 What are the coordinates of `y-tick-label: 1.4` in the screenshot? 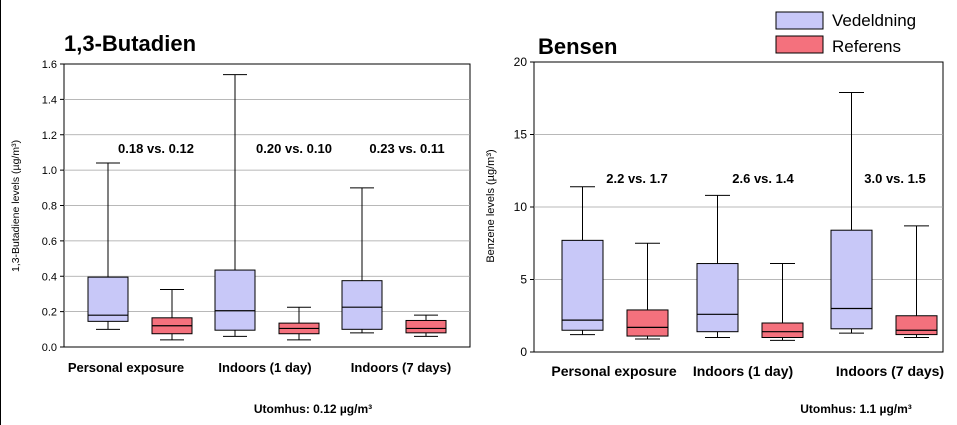 It's located at (49, 100).